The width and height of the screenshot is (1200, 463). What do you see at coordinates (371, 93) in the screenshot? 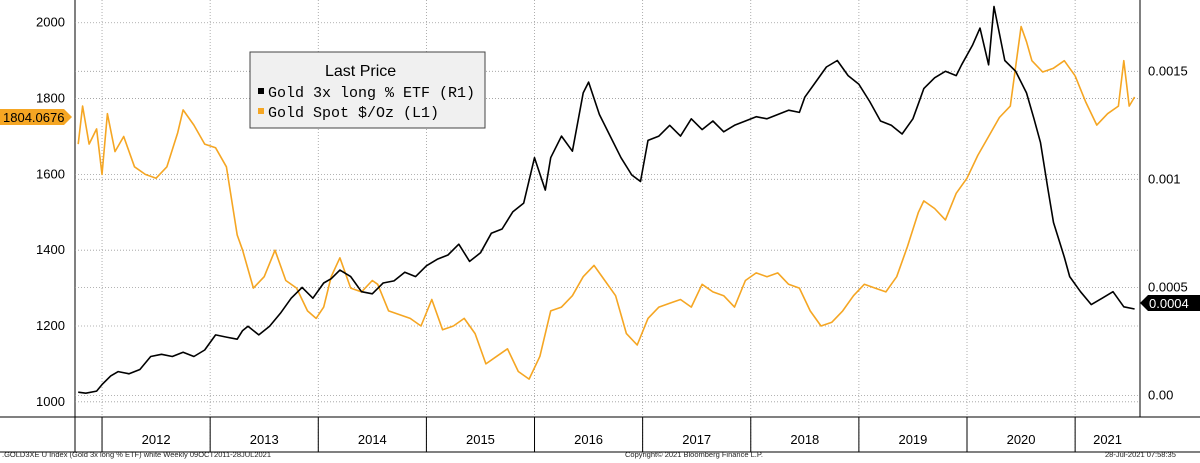
I see `legend-entry-etf: Gold 3x long % ETF (R1)` at bounding box center [371, 93].